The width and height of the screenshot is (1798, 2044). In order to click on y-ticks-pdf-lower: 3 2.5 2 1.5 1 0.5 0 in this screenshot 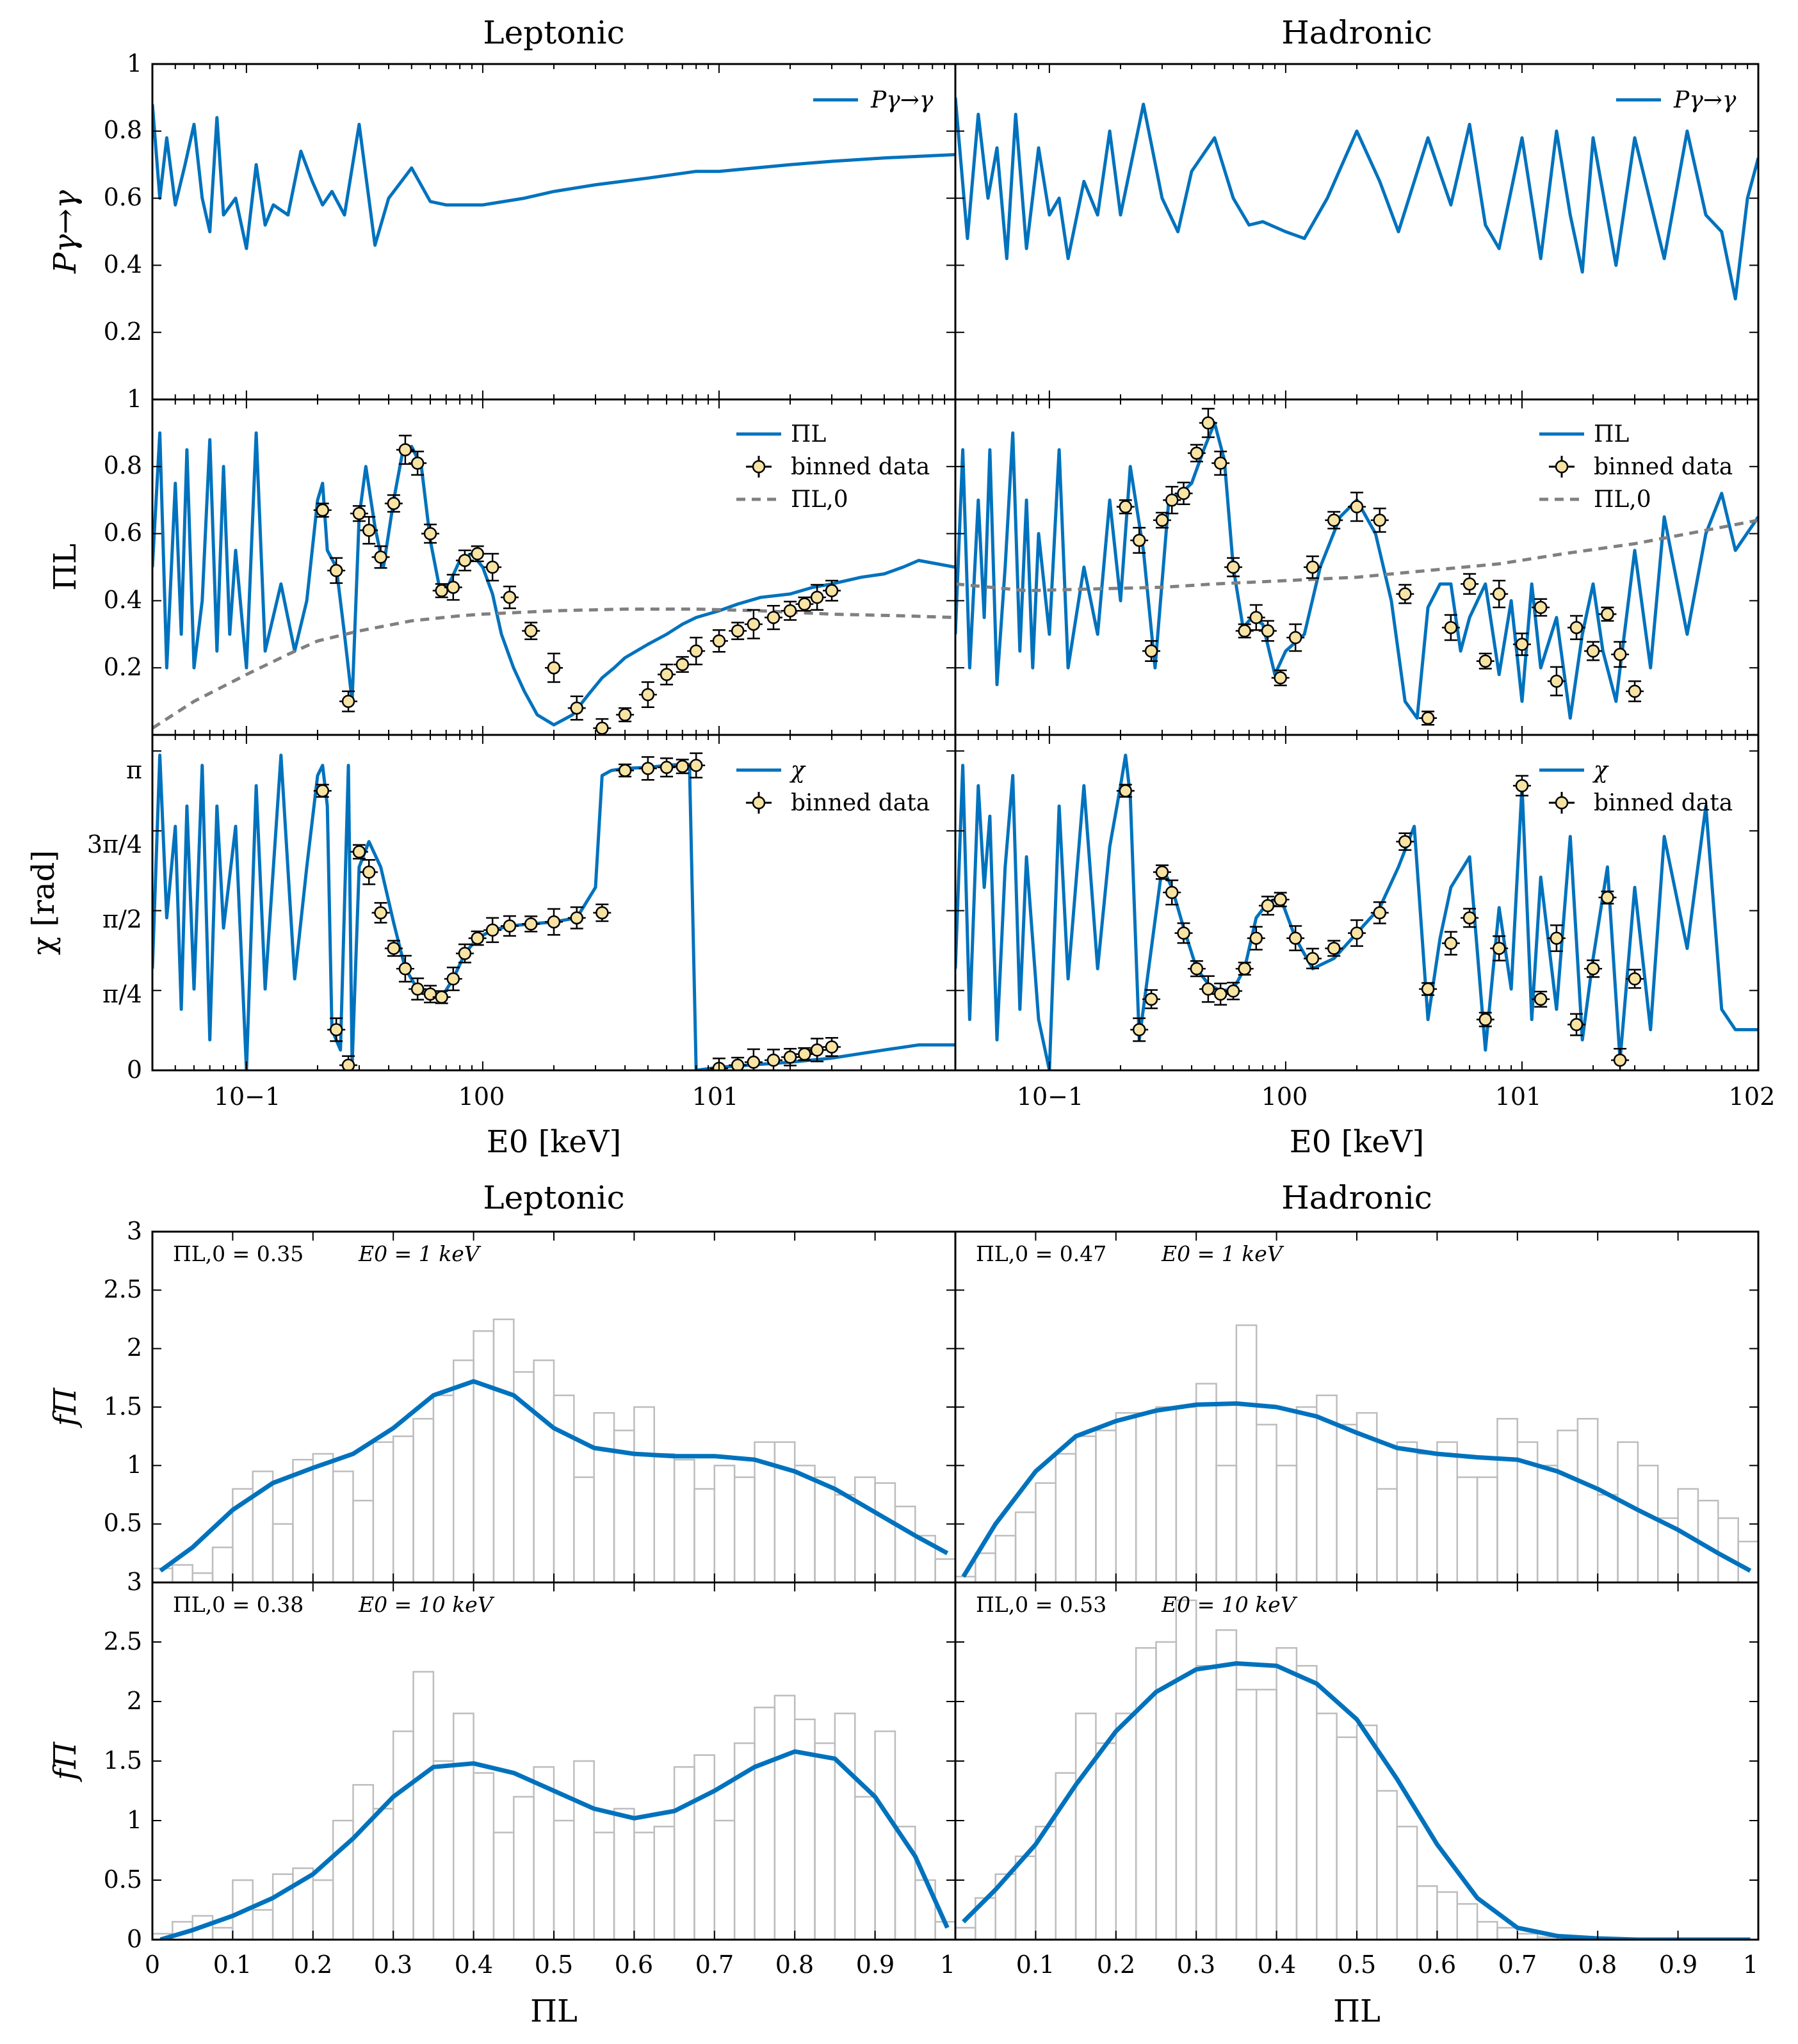, I will do `click(123, 1760)`.